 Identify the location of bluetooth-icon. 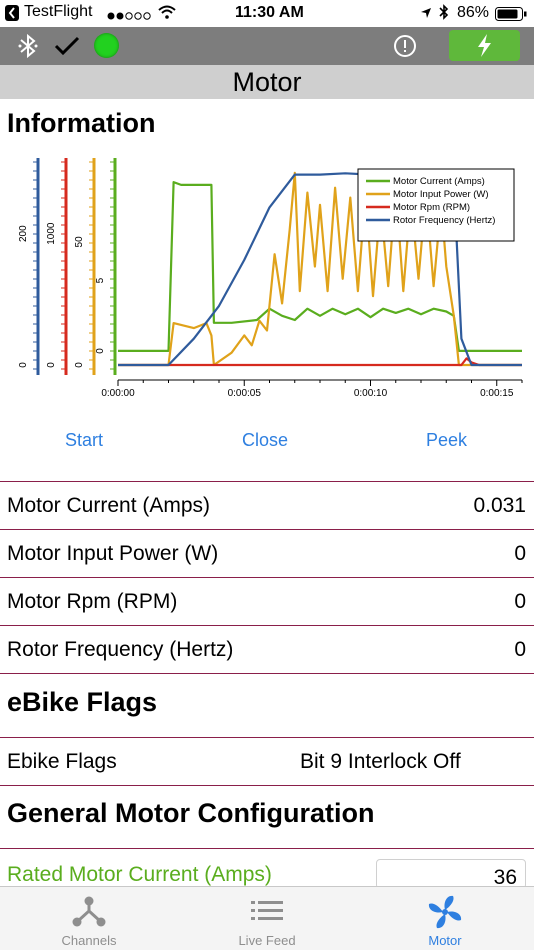
(28, 48).